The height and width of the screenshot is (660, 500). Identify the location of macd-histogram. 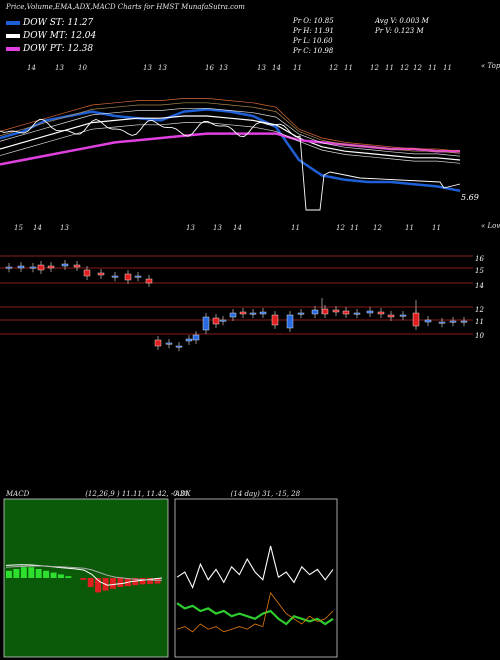
(83, 580).